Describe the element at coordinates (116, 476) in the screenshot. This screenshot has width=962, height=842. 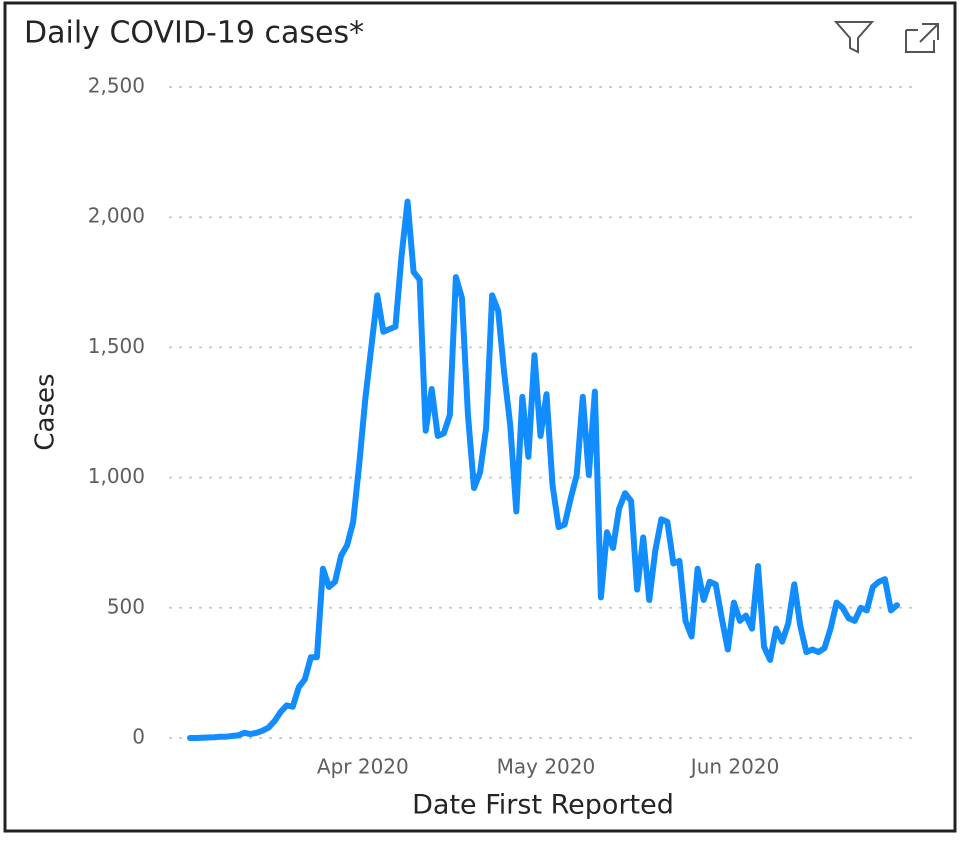
I see `y-tick-label: 1,000` at that location.